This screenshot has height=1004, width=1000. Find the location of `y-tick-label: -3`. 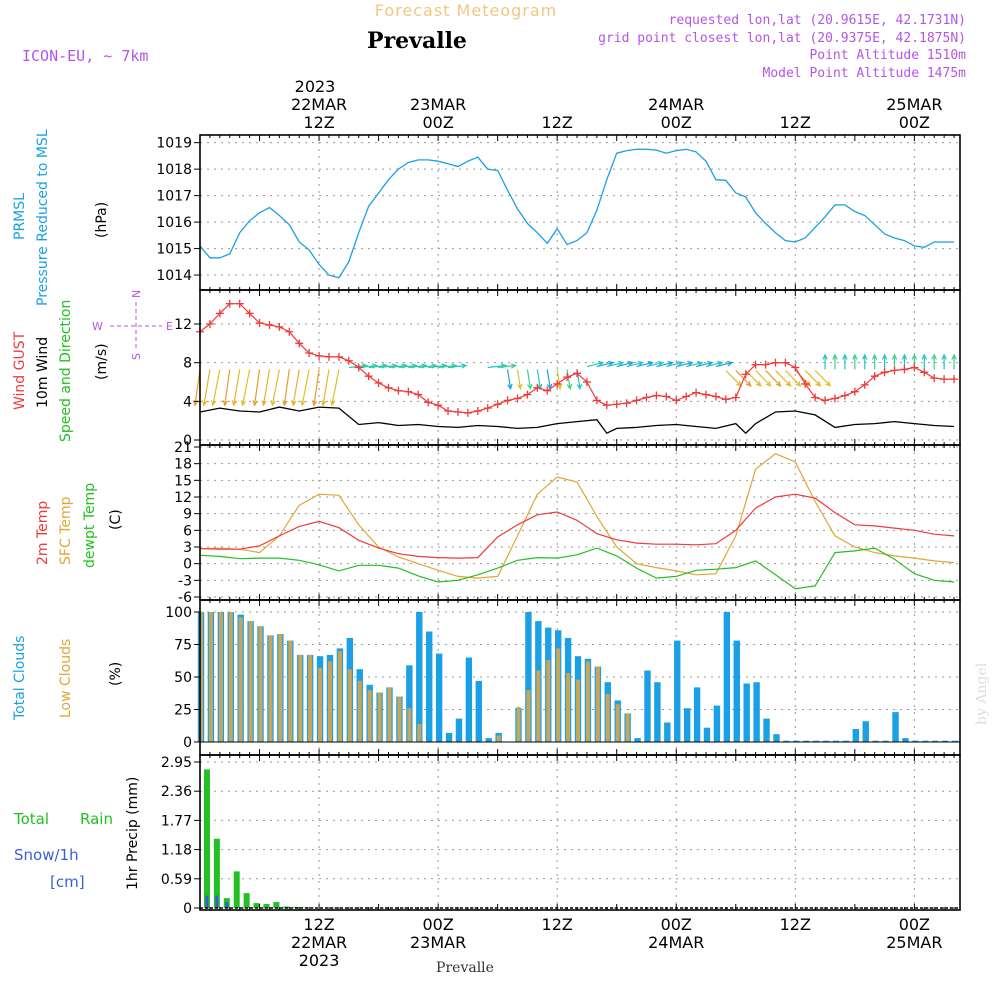

y-tick-label: -3 is located at coordinates (185, 581).